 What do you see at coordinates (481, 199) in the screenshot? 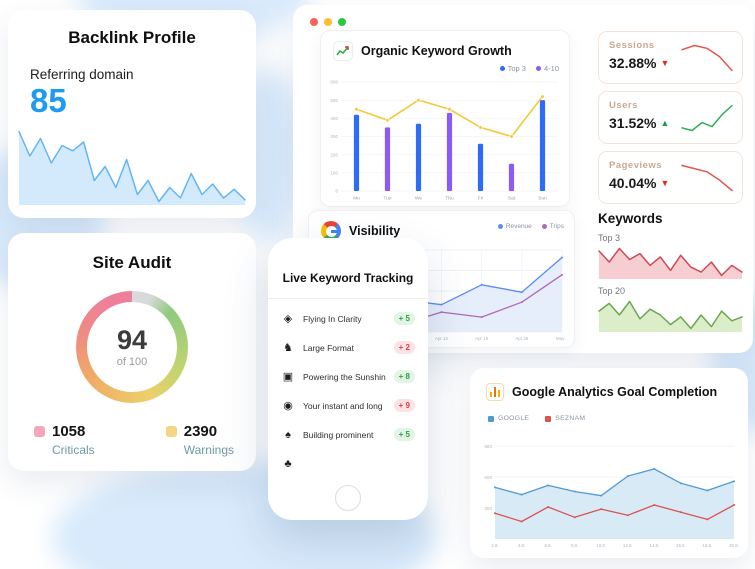
I see `svg-text: Fri` at bounding box center [481, 199].